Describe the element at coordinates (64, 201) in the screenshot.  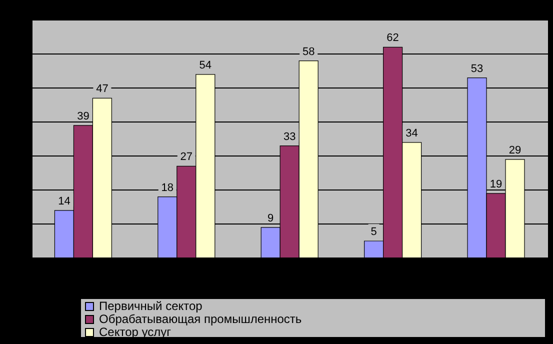
I see `data-label: 14` at that location.